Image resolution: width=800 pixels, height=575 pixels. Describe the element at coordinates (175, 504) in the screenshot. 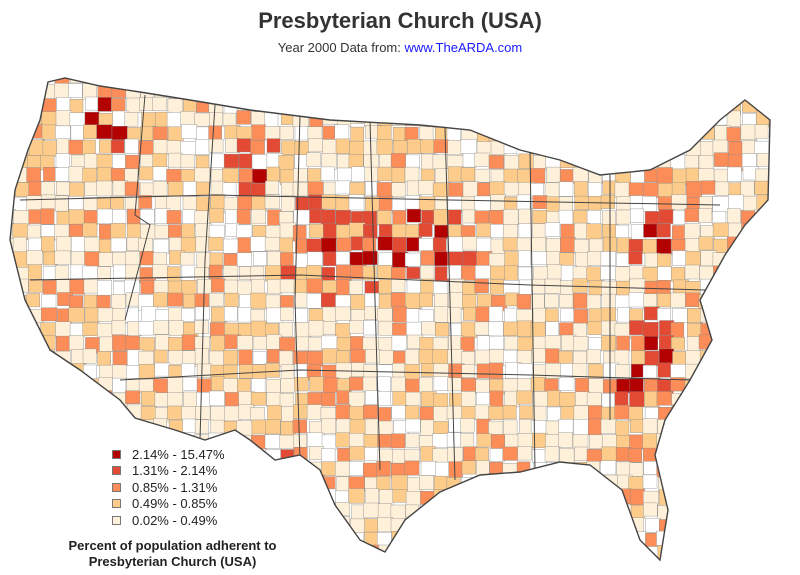

I see `legend-label: 0.49% - 0.85%` at that location.